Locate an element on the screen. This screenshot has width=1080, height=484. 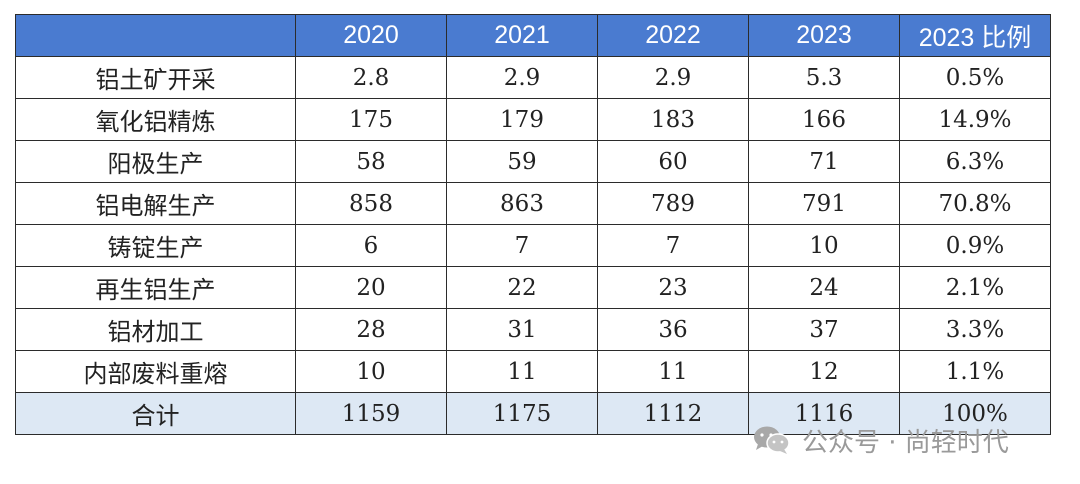
value-cell: 789 is located at coordinates (673, 203).